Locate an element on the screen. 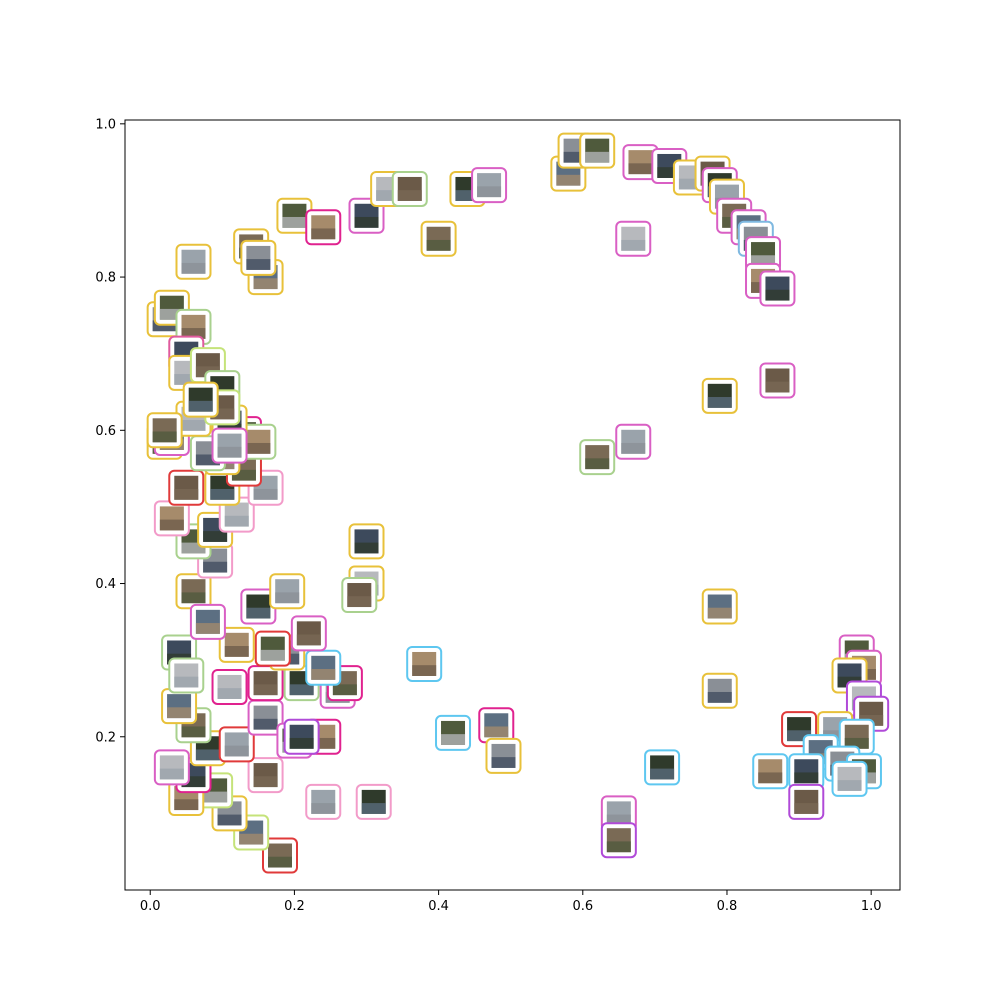 The width and height of the screenshot is (1000, 1000). y-axis: 0.2 0.4 0.6 0.8 1.0 is located at coordinates (110, 431).